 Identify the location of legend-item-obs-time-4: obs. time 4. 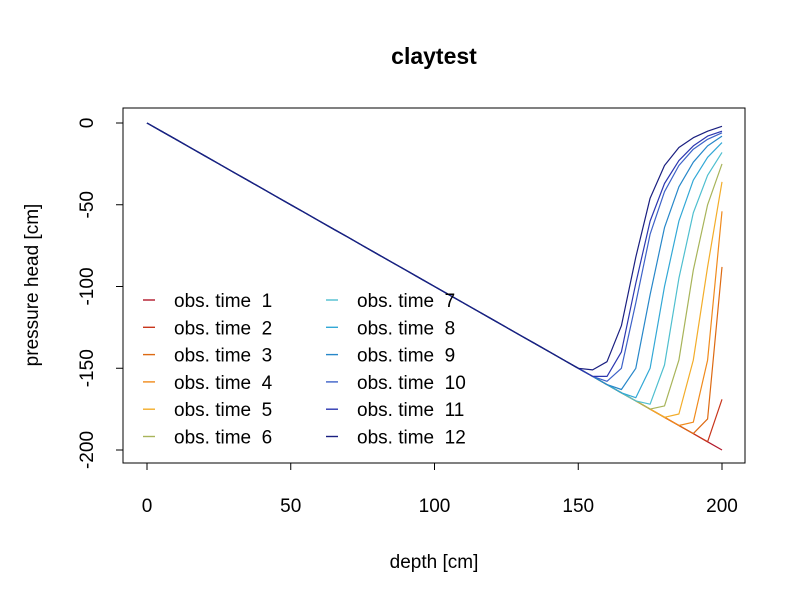
(208, 383).